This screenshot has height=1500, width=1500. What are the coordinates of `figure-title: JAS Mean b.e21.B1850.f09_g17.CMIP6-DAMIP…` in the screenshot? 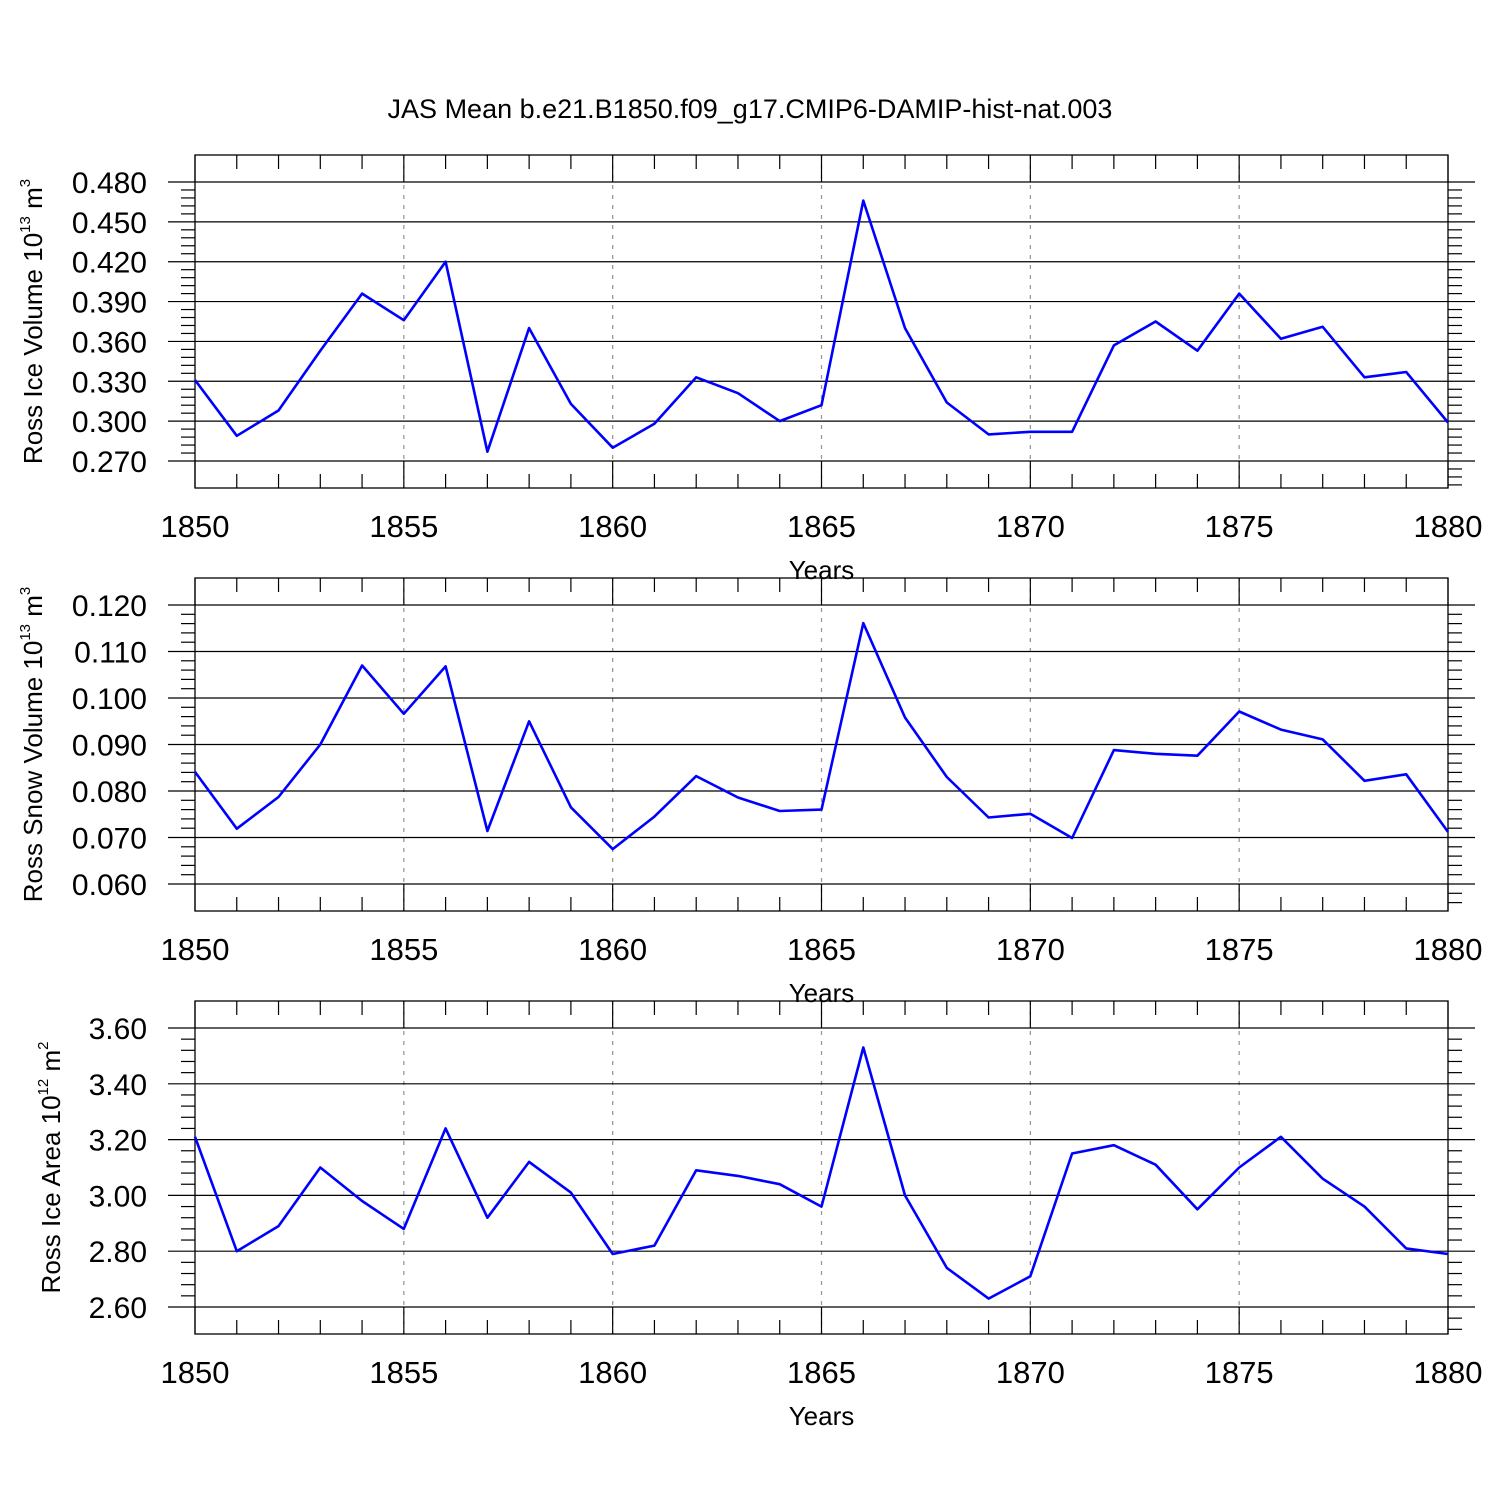 It's located at (750, 109).